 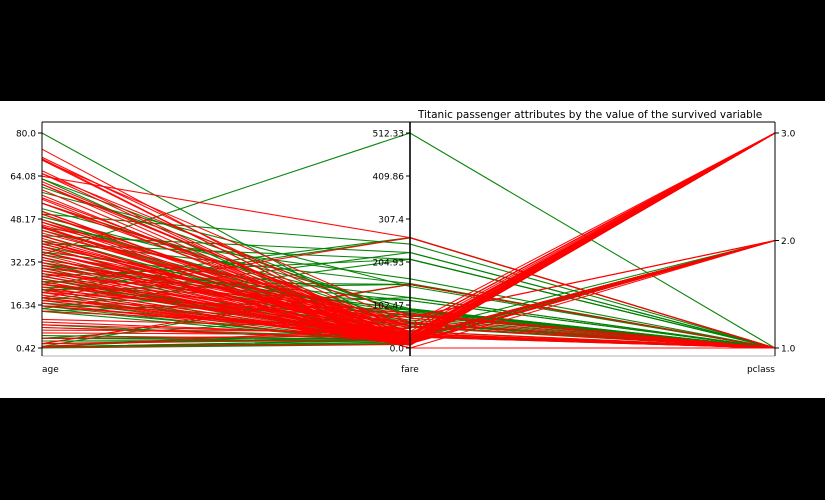 What do you see at coordinates (410, 370) in the screenshot?
I see `axis-label-fare: fare` at bounding box center [410, 370].